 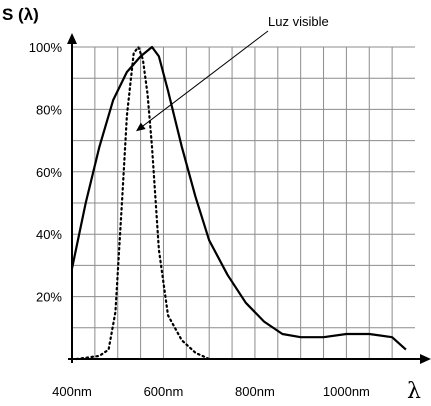 I want to click on annotation: Luz visible, so click(x=232, y=73).